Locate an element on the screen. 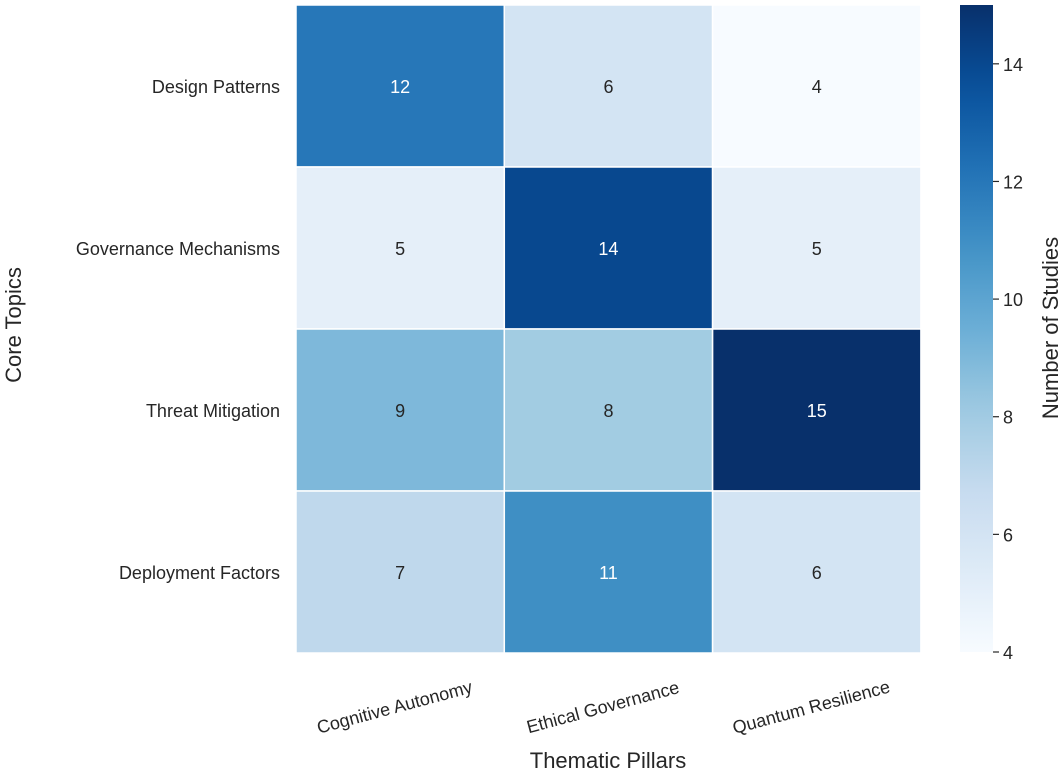 The width and height of the screenshot is (1063, 772). cell-value-label: 14 is located at coordinates (608, 249).